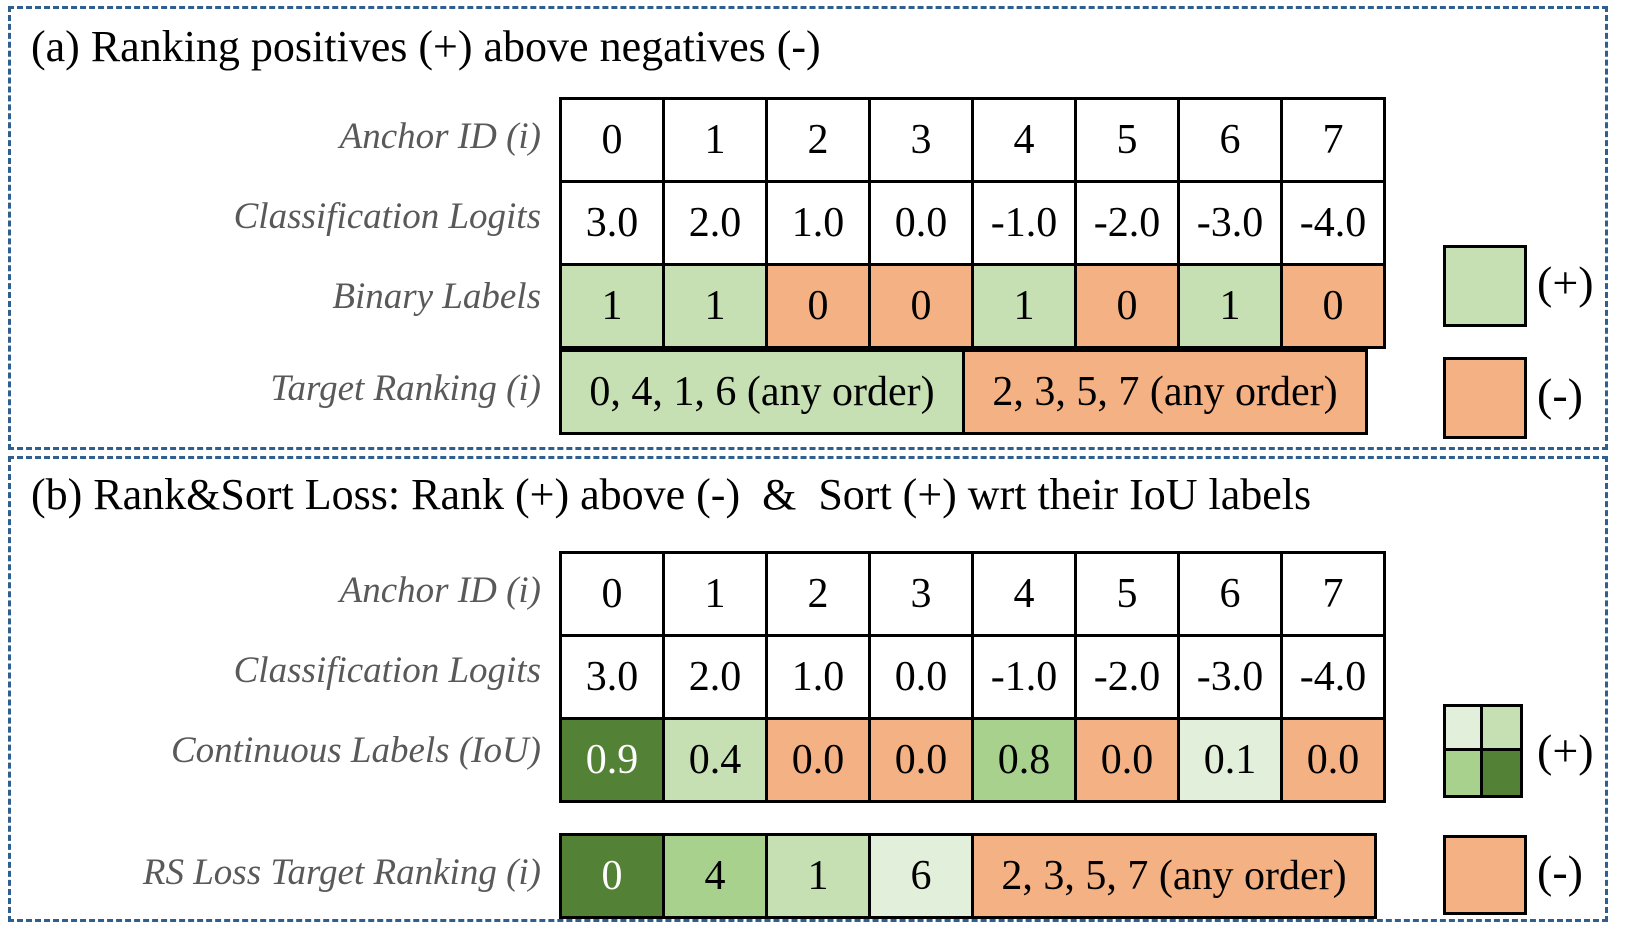  I want to click on binary-labels-row: 1 1 0 0 1 0 1 0, so click(972, 306).